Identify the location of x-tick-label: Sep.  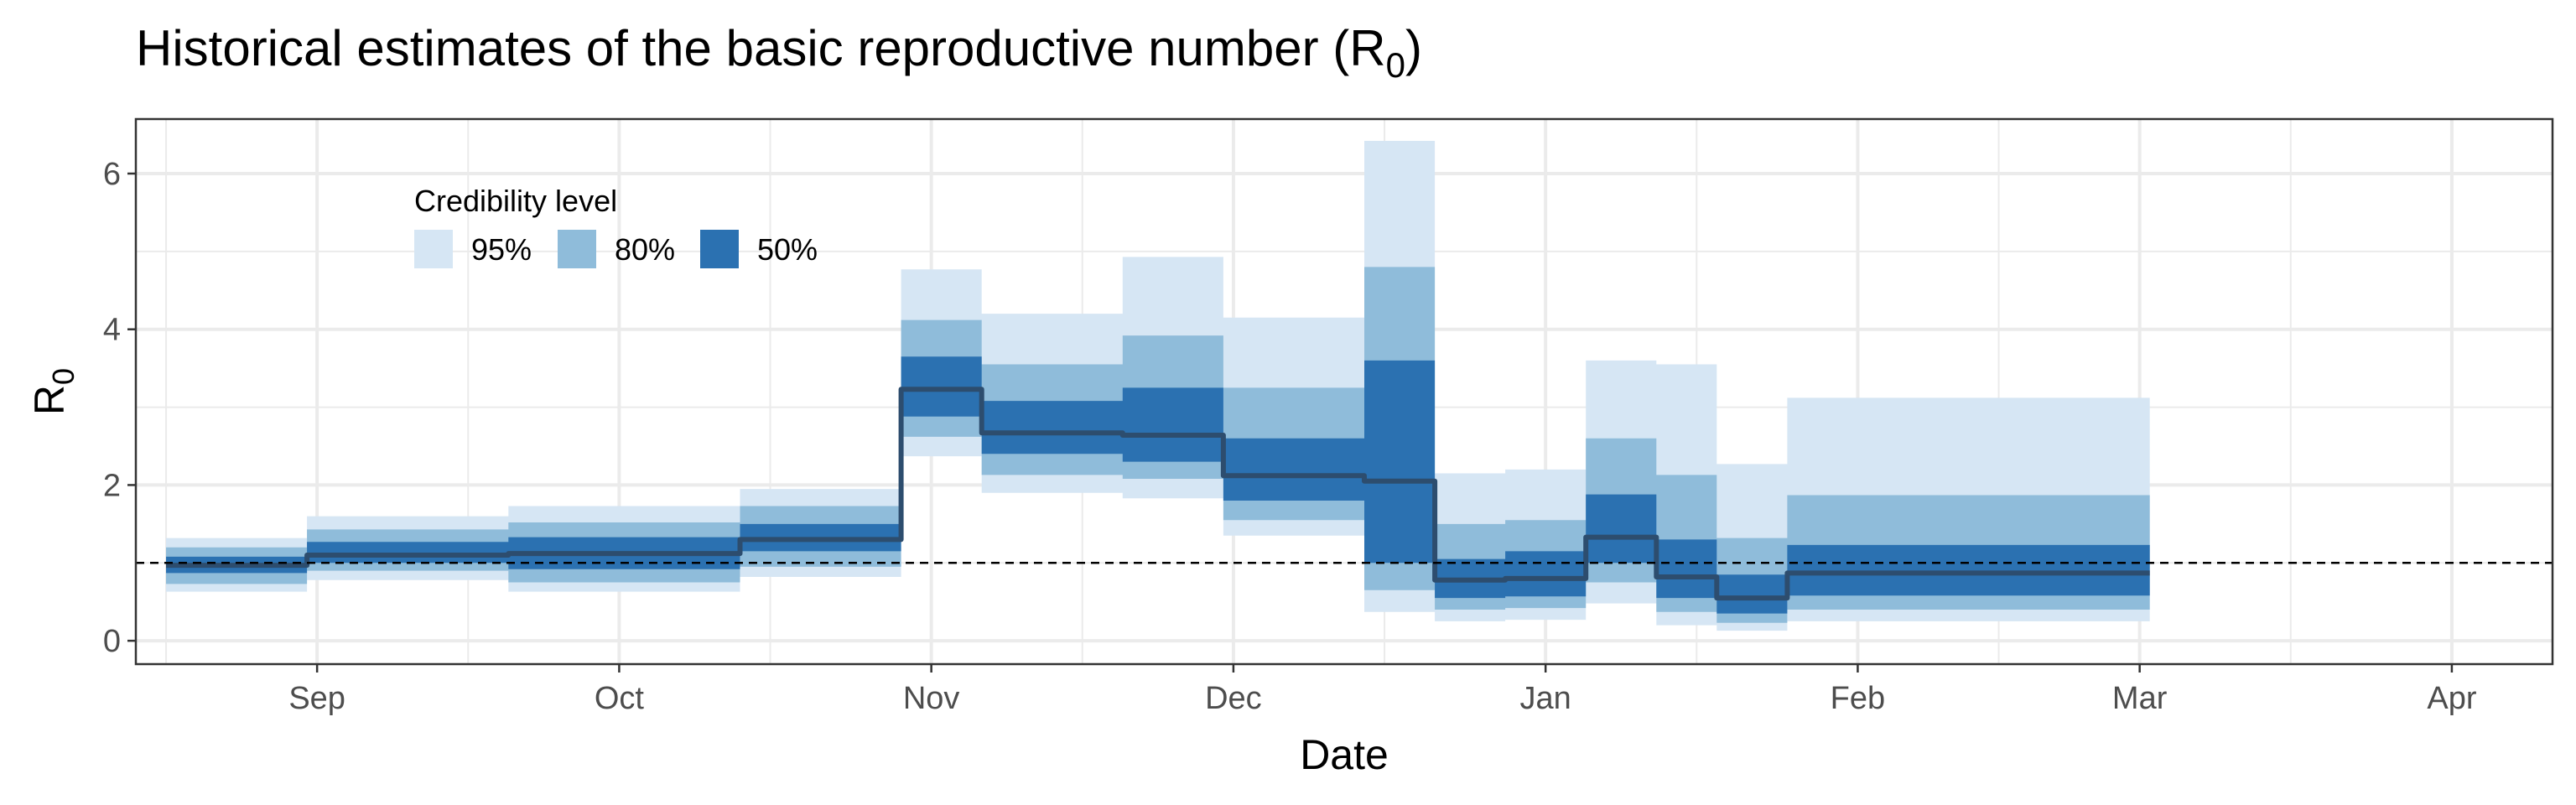
(316, 698).